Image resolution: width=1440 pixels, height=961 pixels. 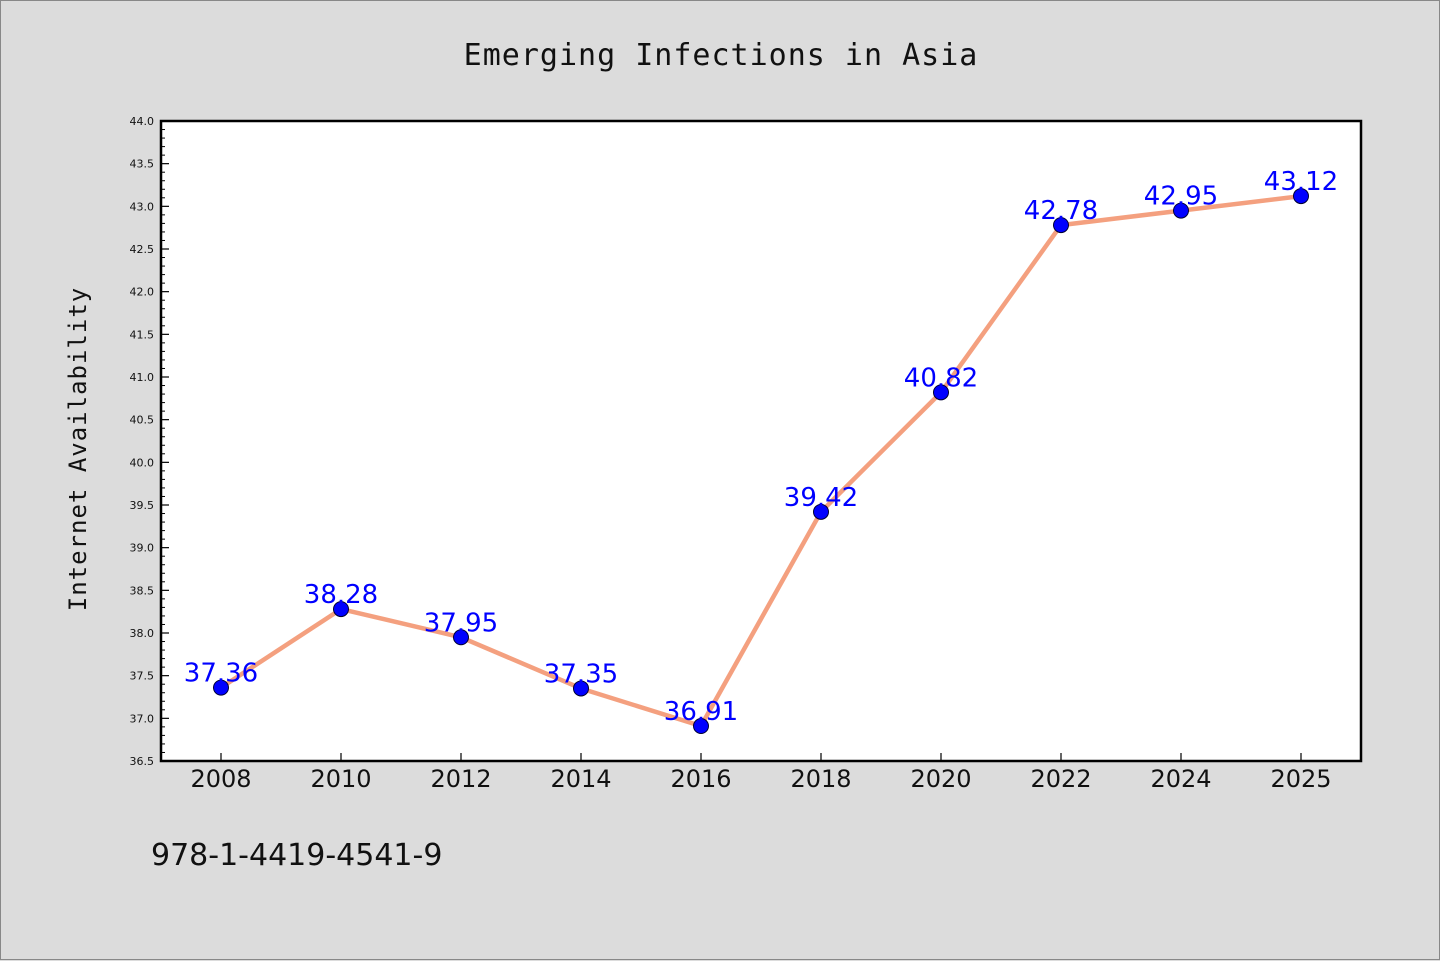 I want to click on y-tick-label: 43.5, so click(x=142, y=164).